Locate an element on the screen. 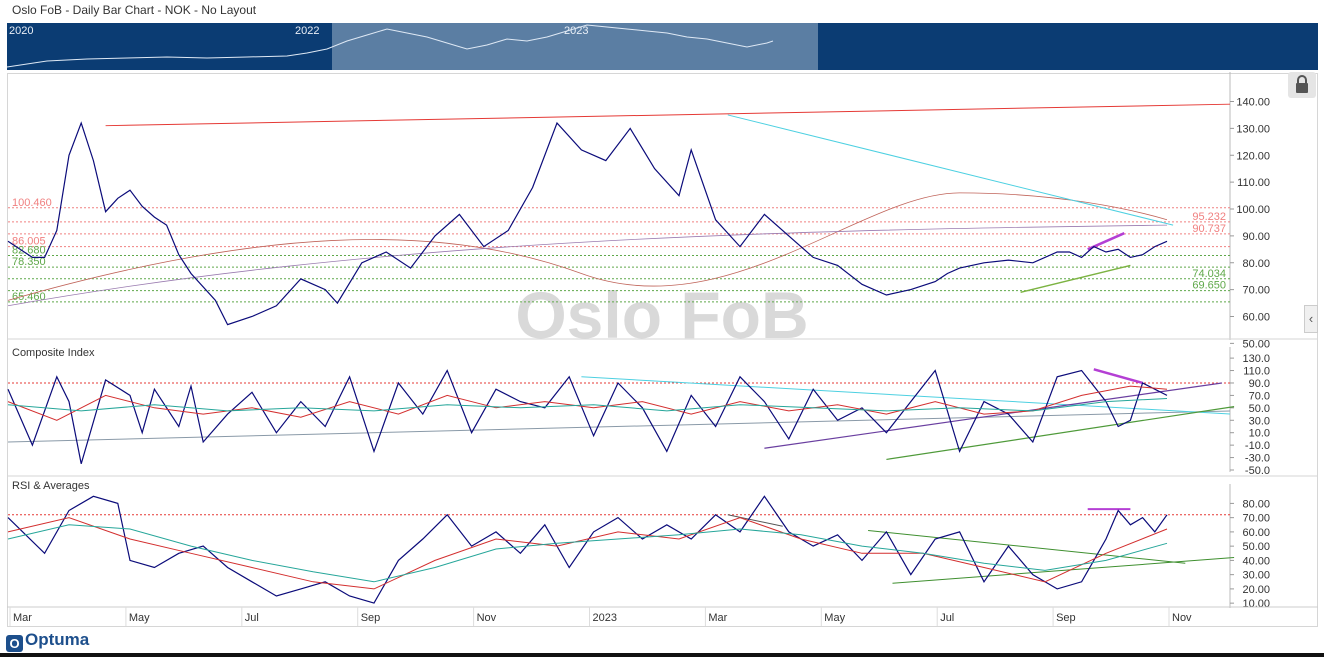 This screenshot has width=1324, height=657. uptrend-line is located at coordinates (993, 415).